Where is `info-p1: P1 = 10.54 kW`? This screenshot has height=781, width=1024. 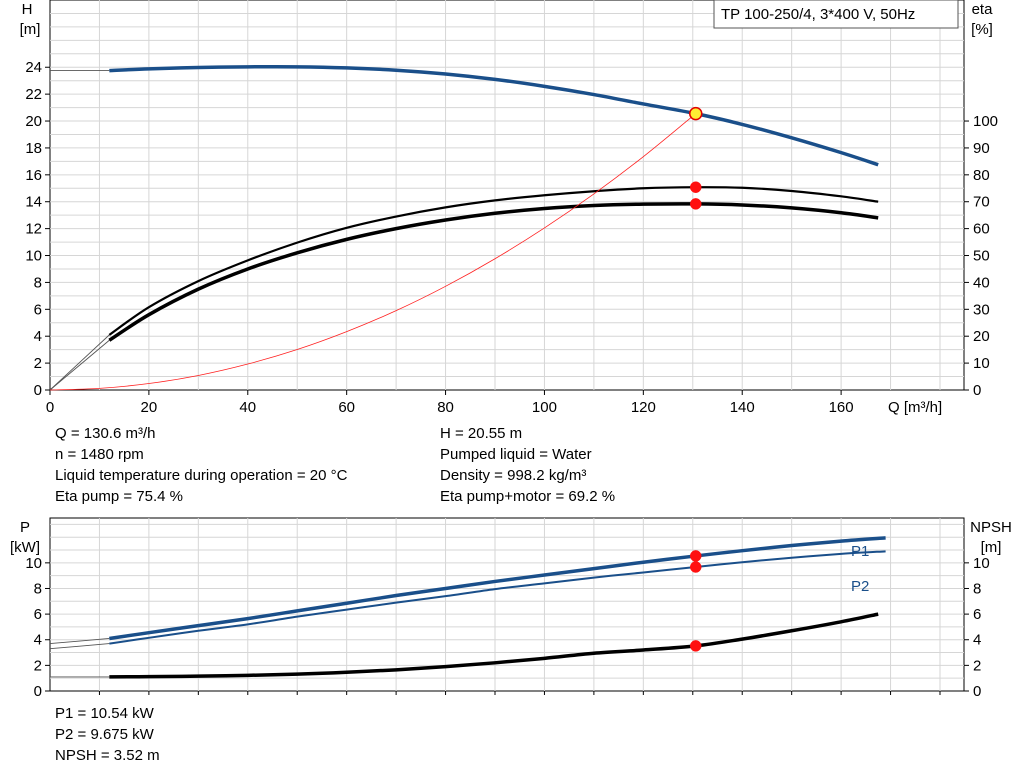
info-p1: P1 = 10.54 kW is located at coordinates (104, 713).